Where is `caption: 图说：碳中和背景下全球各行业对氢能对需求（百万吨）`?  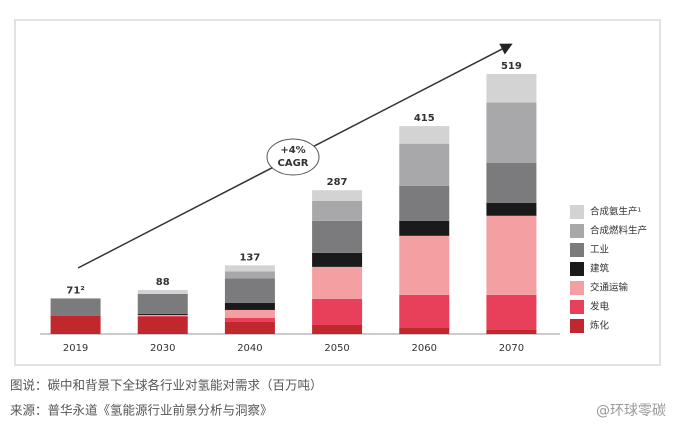
caption: 图说：碳中和背景下全球各行业对氢能对需求（百万吨） is located at coordinates (166, 385).